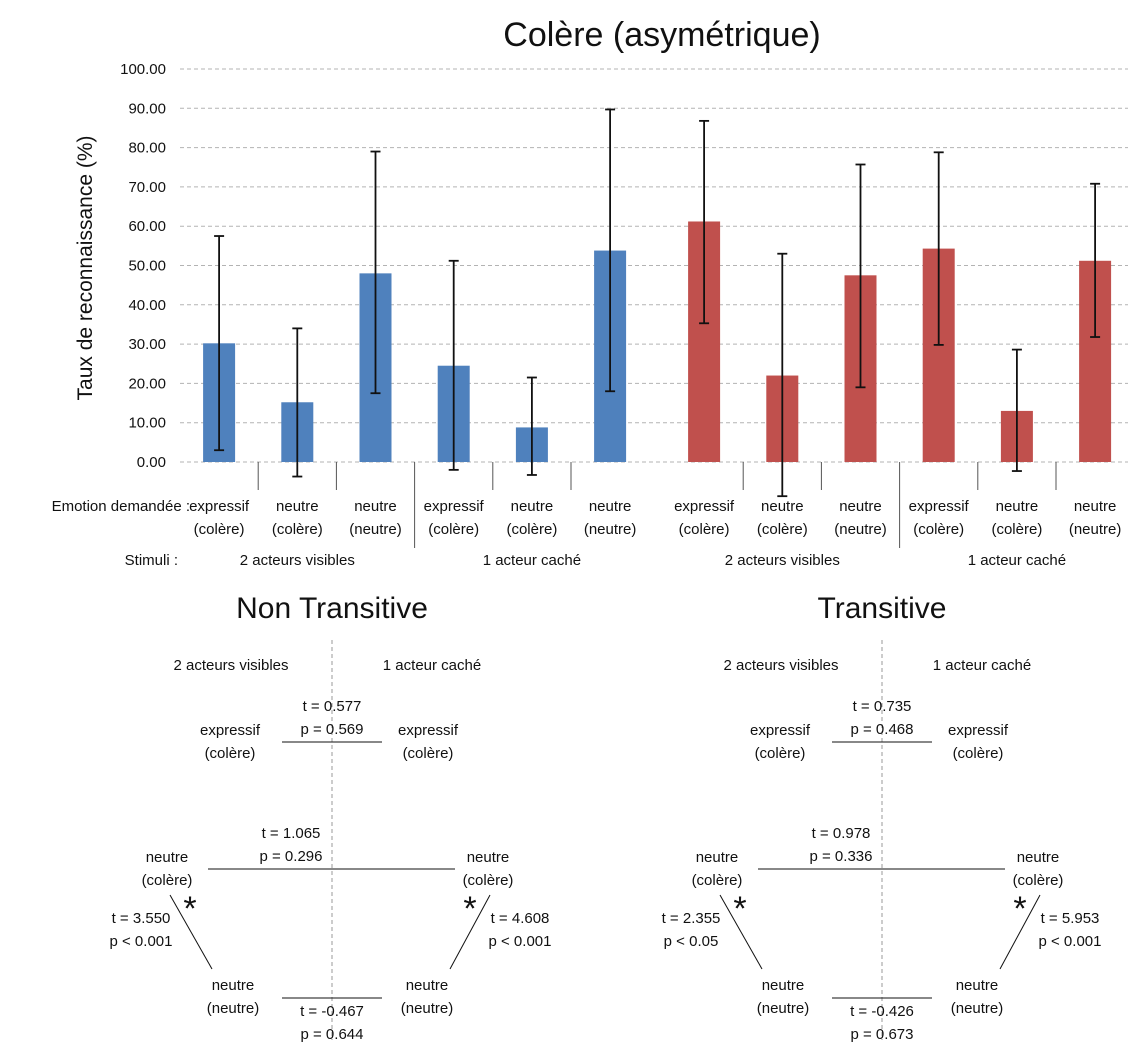 Image resolution: width=1131 pixels, height=1045 pixels. Describe the element at coordinates (520, 918) in the screenshot. I see `stat-t: t = 4.608` at that location.